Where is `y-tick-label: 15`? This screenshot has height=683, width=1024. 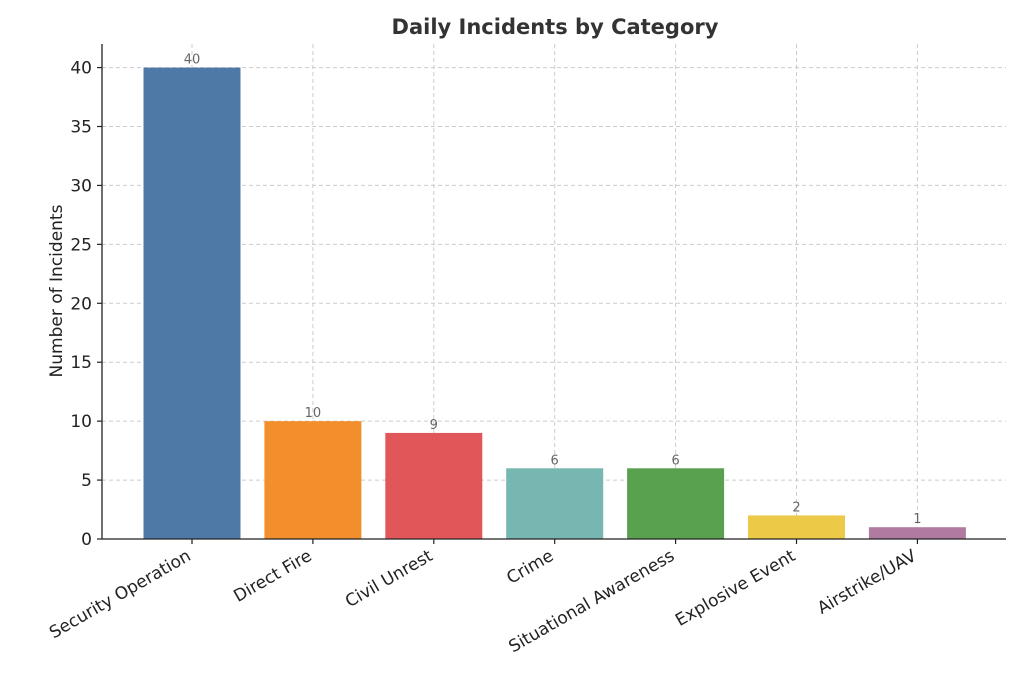 y-tick-label: 15 is located at coordinates (81, 363).